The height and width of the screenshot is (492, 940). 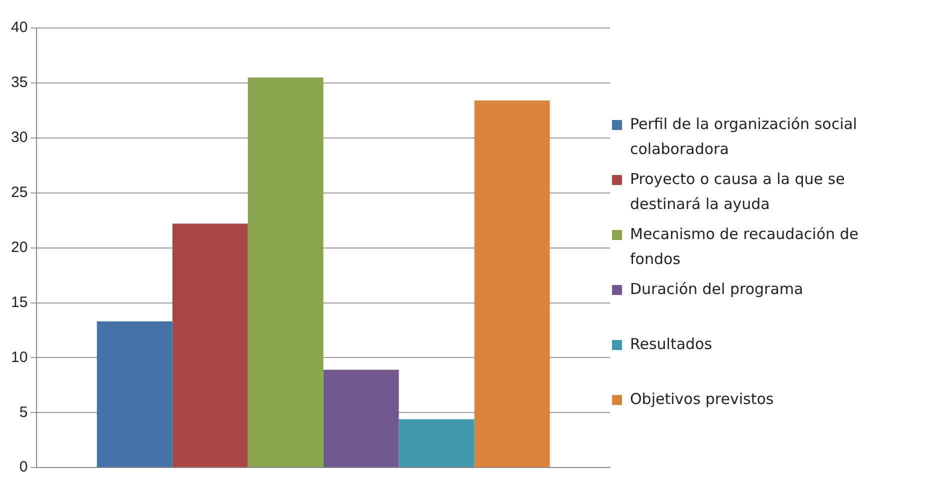 I want to click on y-tick-label: 35, so click(x=19, y=83).